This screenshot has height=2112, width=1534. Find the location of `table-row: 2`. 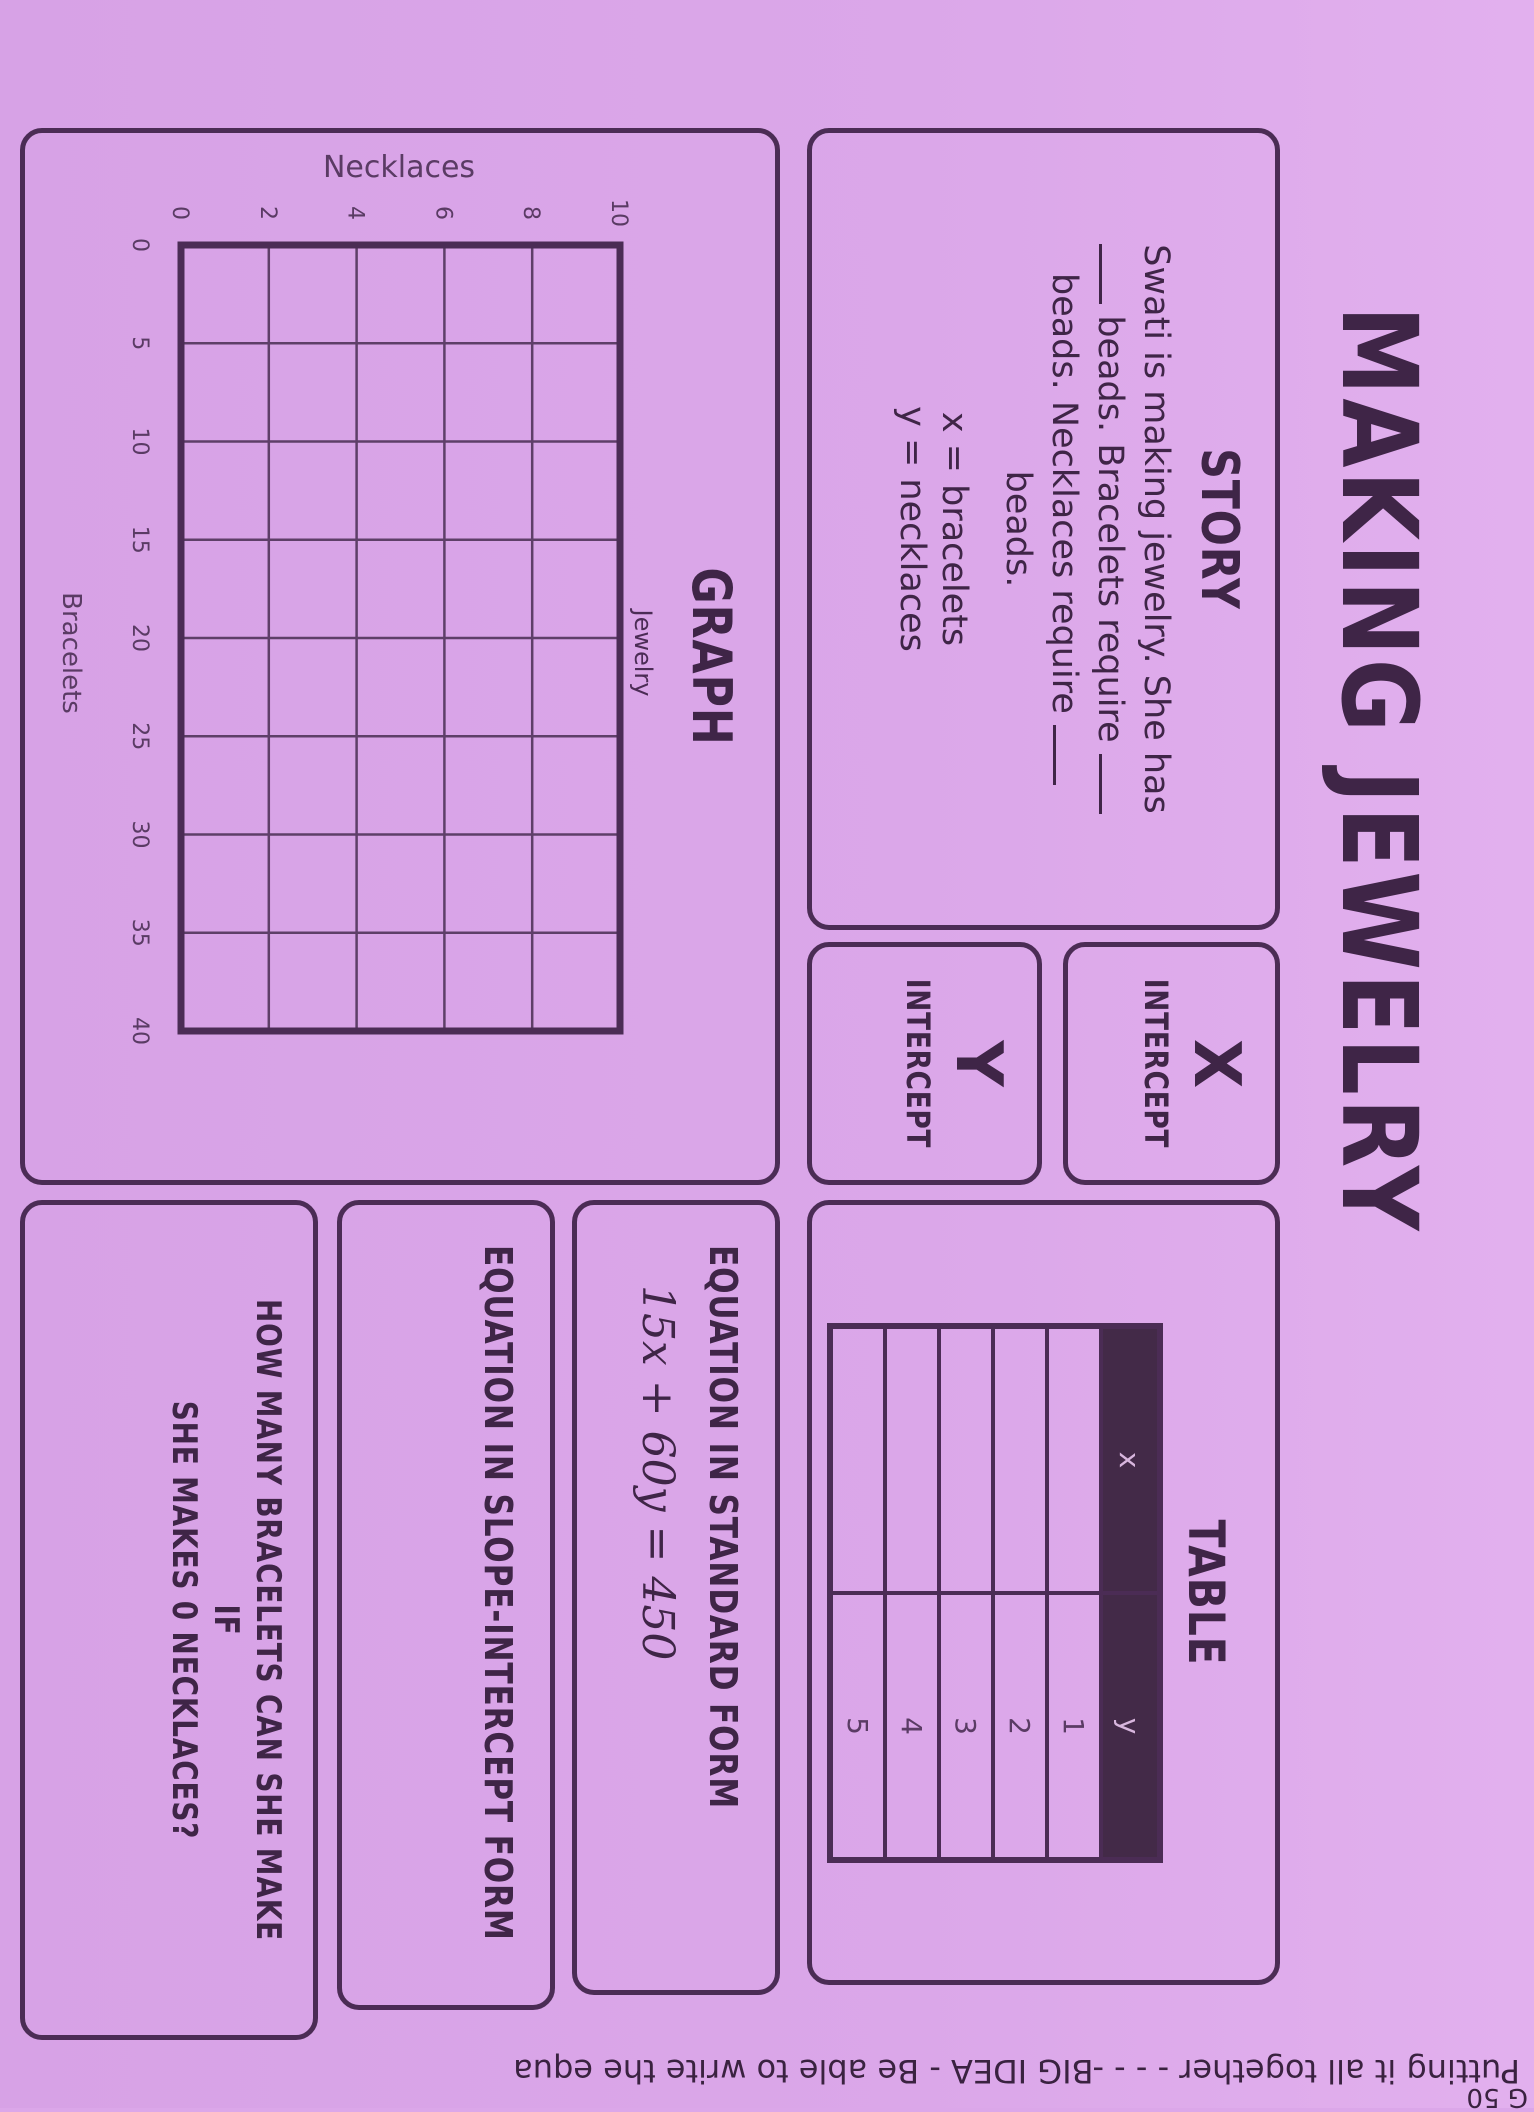

table-row: 2 is located at coordinates (1020, 1593).